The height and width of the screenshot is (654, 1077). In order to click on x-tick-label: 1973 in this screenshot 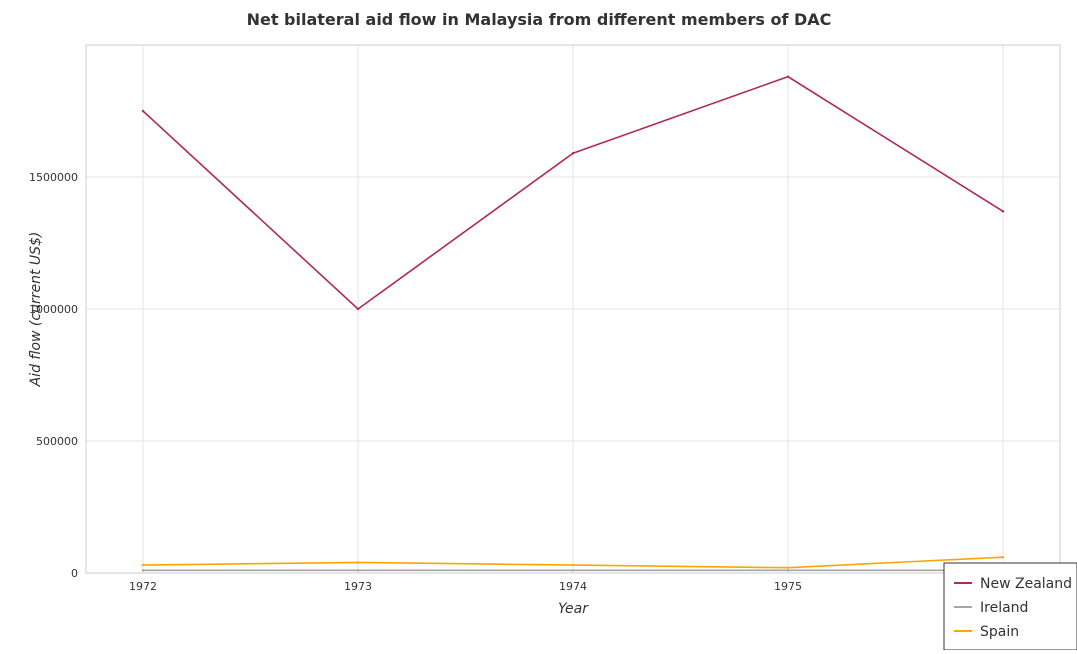, I will do `click(358, 586)`.